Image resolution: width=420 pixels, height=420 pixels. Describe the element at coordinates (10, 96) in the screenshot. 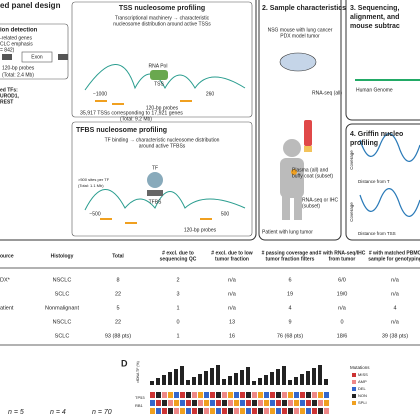

I see `label: UROD1,` at that location.